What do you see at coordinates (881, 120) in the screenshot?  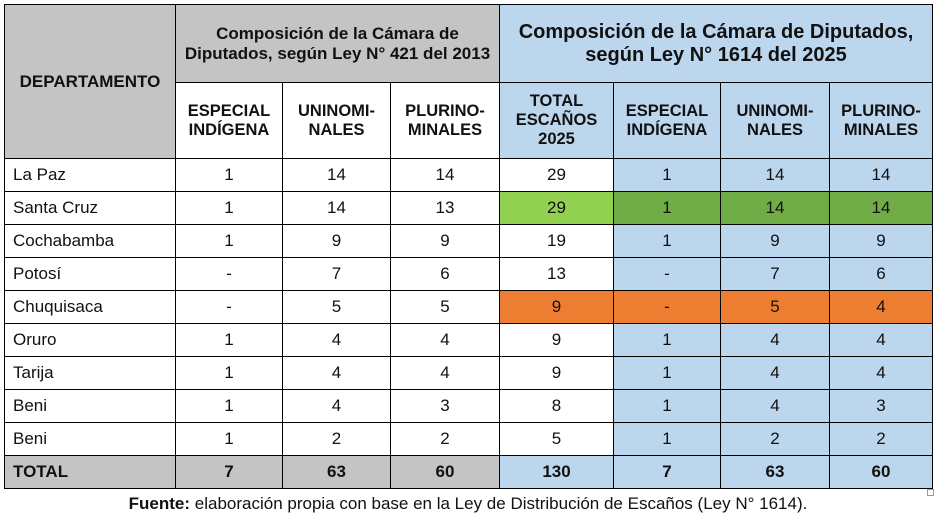 I see `header-plurinominales-2025: PLURINO-MINALES` at bounding box center [881, 120].